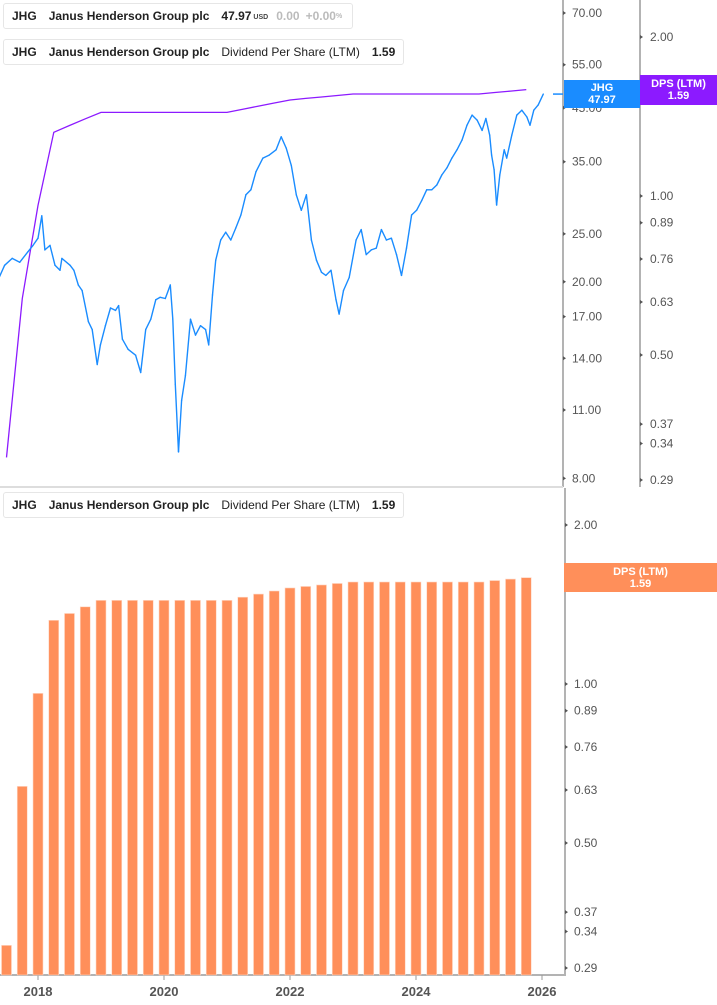  What do you see at coordinates (640, 583) in the screenshot?
I see `tag-value: 1.59` at bounding box center [640, 583].